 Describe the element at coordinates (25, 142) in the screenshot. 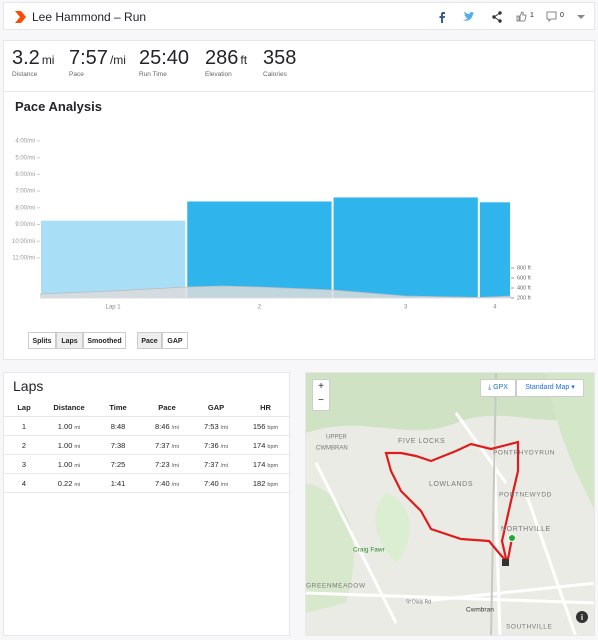

I see `y-tick-label: 4:00/mi` at that location.